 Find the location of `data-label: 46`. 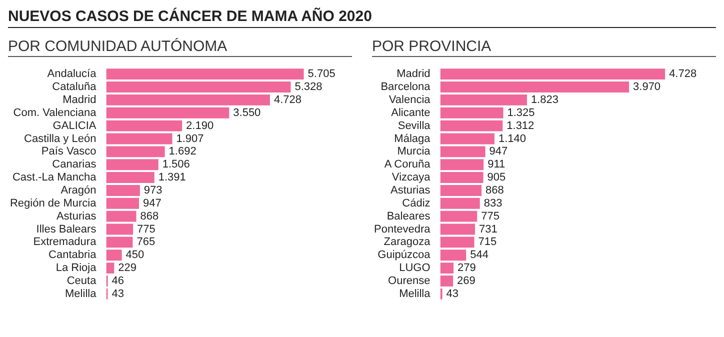

data-label: 46 is located at coordinates (118, 281).